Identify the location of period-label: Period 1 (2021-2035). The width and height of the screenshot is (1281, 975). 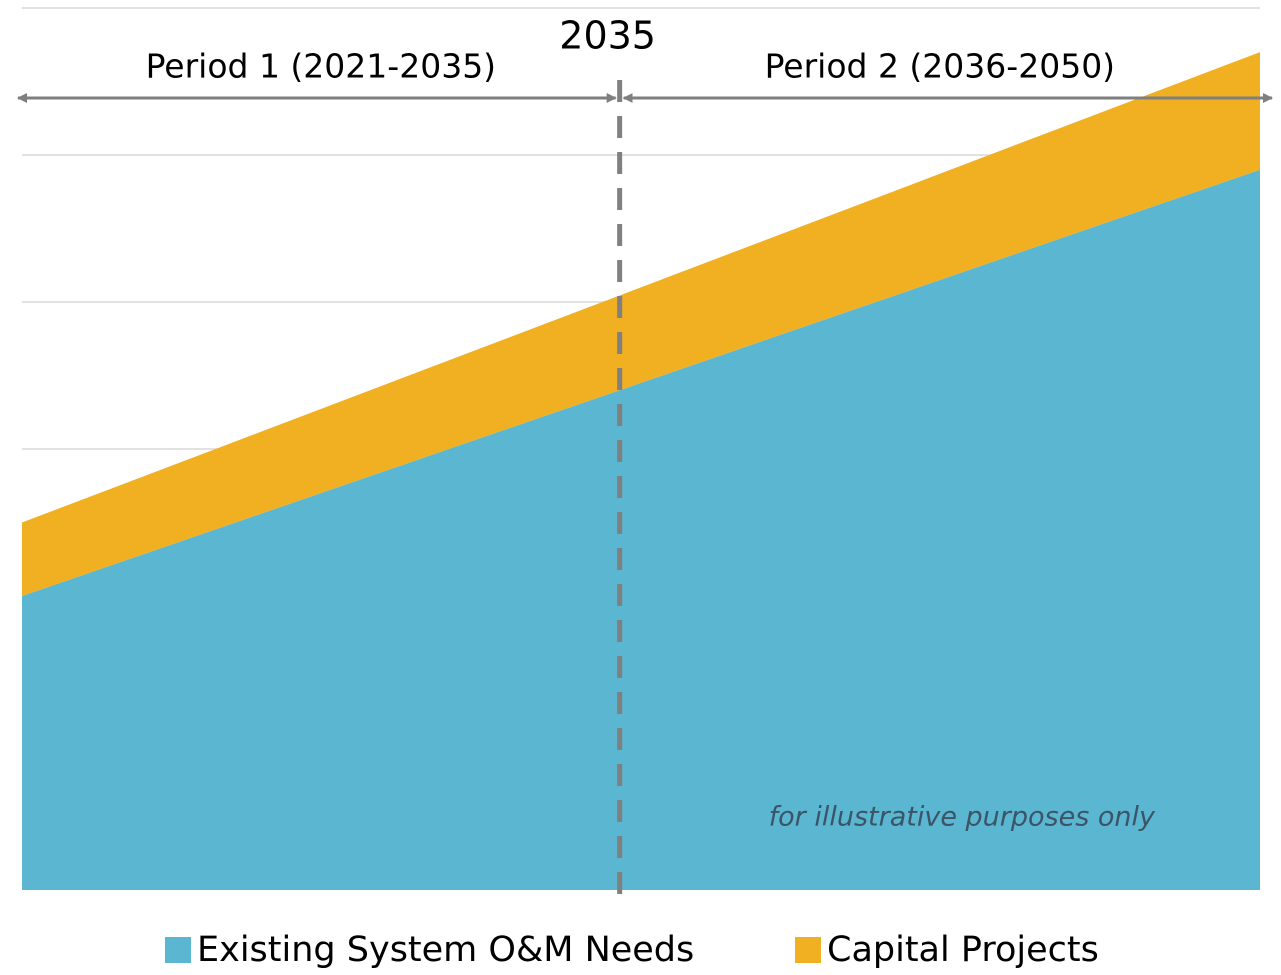
(321, 66).